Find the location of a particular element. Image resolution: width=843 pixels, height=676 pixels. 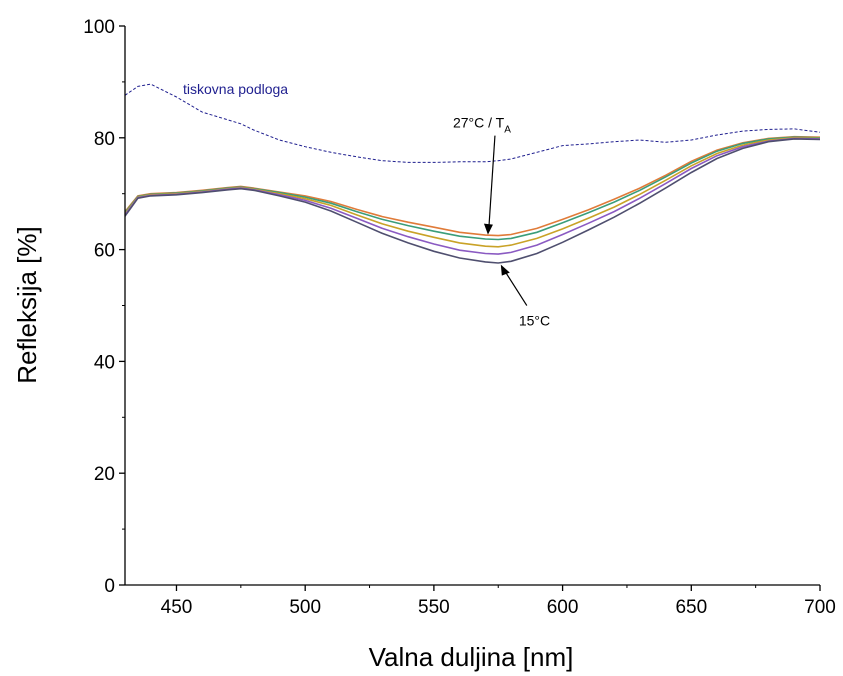

x-tick-label: 650 is located at coordinates (691, 607).